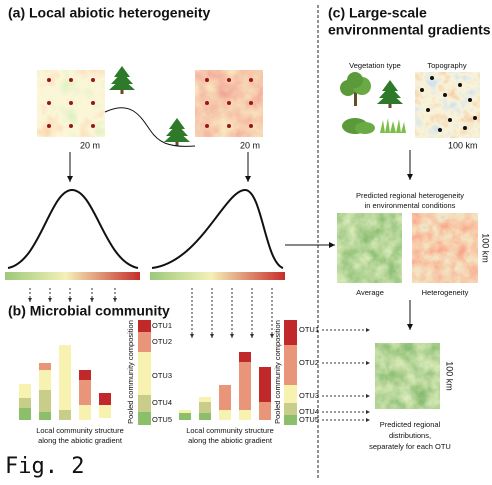  What do you see at coordinates (410, 195) in the screenshot?
I see `caption: Predicted regional heterogeneity` at bounding box center [410, 195].